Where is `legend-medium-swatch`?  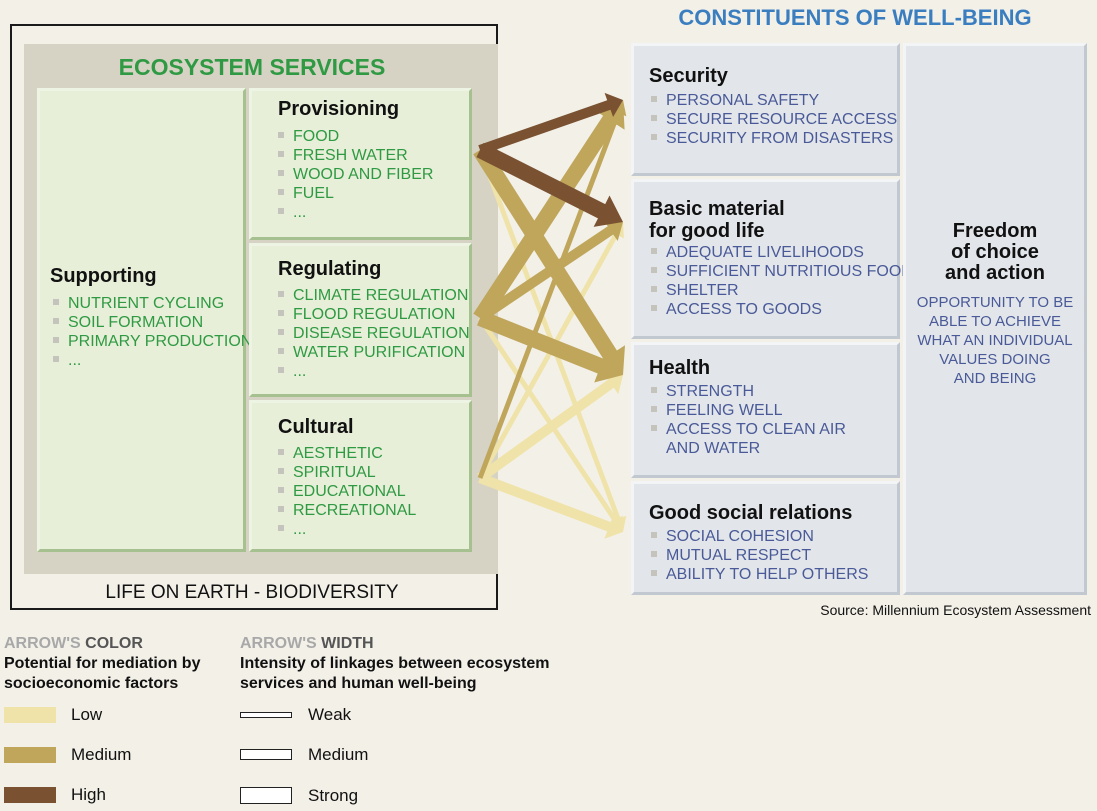 legend-medium-swatch is located at coordinates (30, 755).